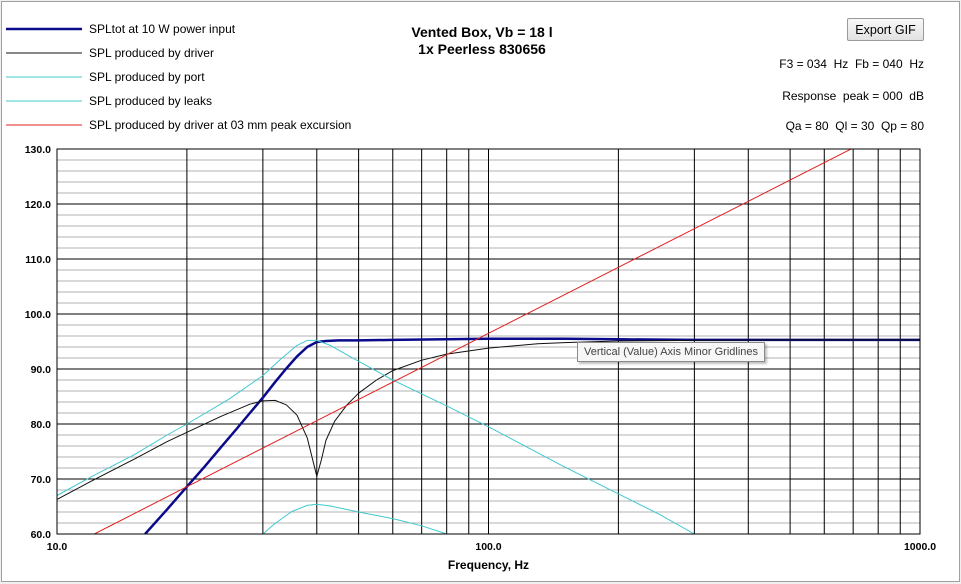 The height and width of the screenshot is (584, 961). What do you see at coordinates (920, 547) in the screenshot?
I see `x-tick-label: 1000.0` at bounding box center [920, 547].